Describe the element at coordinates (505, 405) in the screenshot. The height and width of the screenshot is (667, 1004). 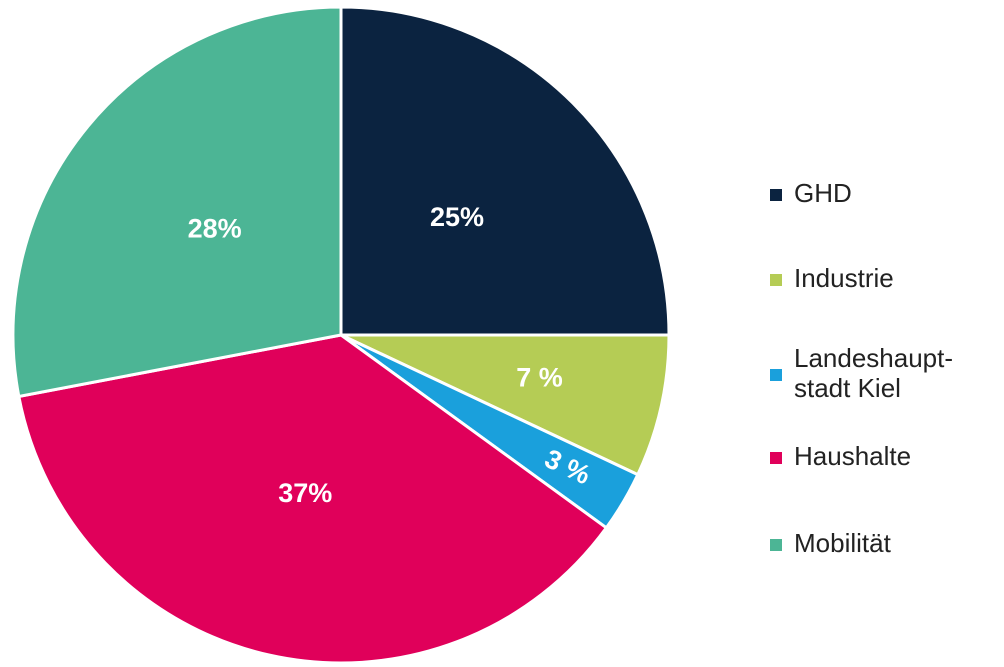
I see `pie-slice` at that location.